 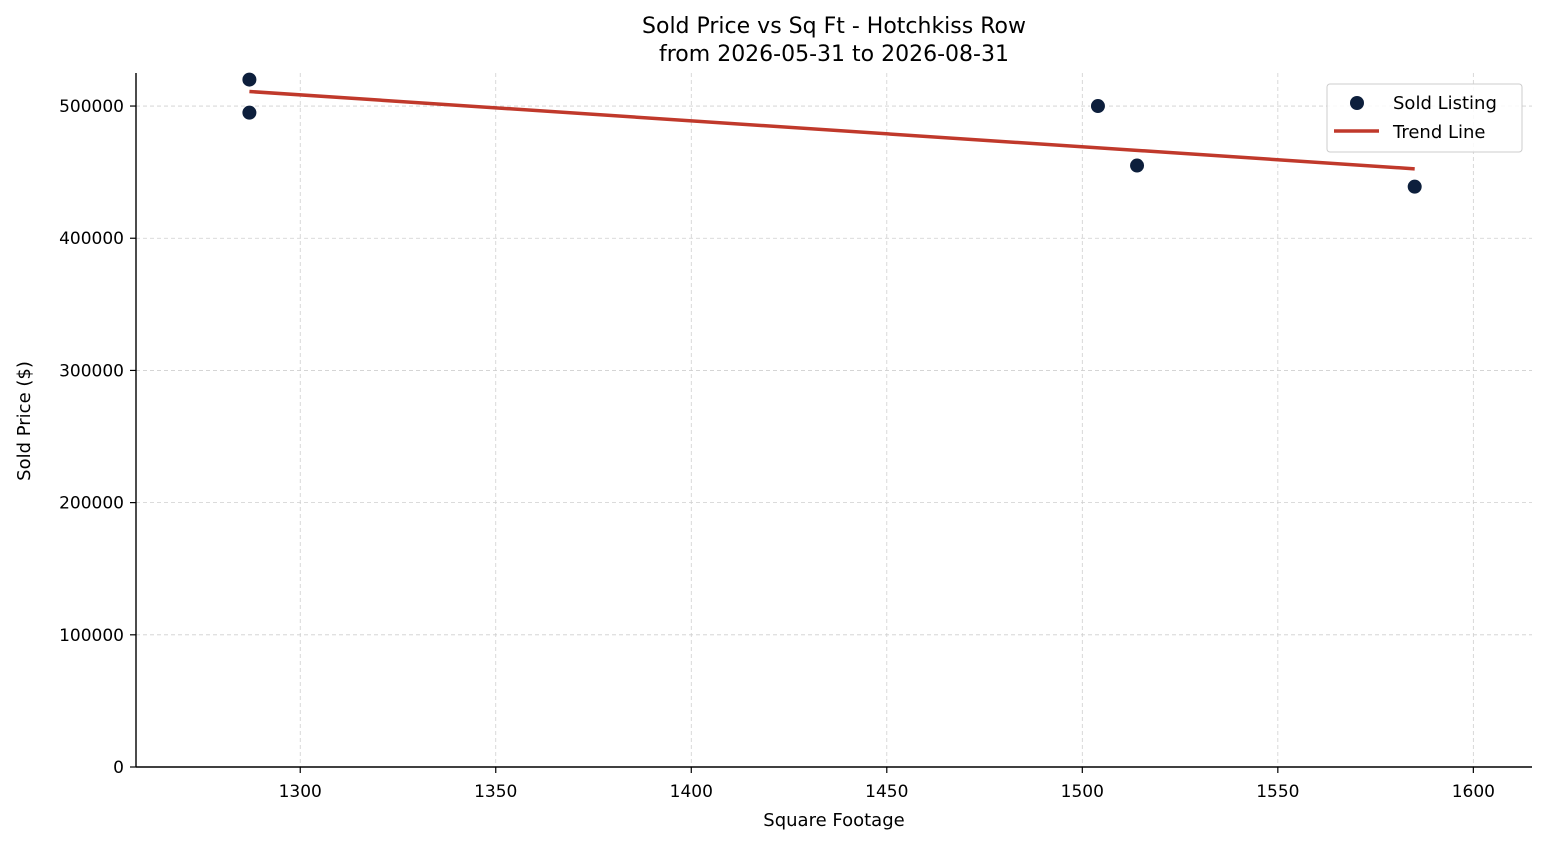 I want to click on trend-line, so click(x=832, y=130).